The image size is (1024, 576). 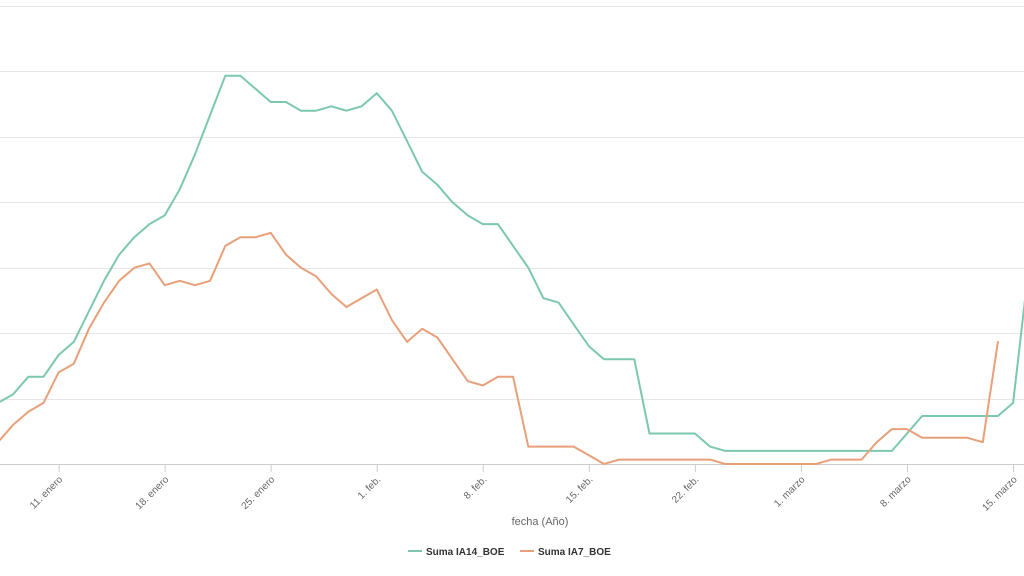 I want to click on legend-label: Suma IA14_BOE, so click(x=465, y=552).